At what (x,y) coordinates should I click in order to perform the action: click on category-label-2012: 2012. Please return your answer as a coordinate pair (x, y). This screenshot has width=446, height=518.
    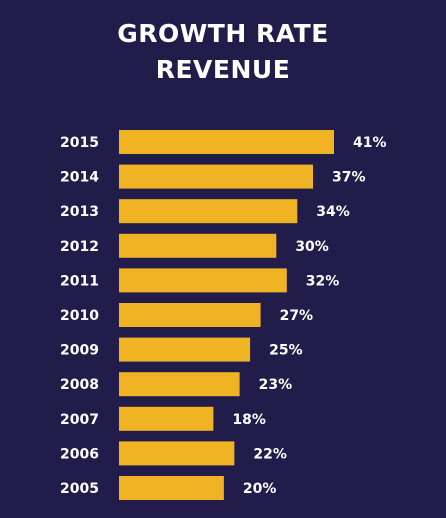
    Looking at the image, I should click on (79, 247).